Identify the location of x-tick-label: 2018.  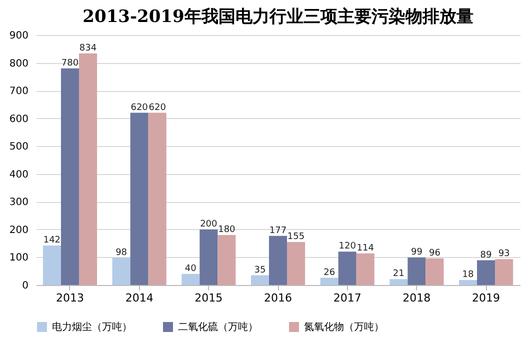
(416, 298).